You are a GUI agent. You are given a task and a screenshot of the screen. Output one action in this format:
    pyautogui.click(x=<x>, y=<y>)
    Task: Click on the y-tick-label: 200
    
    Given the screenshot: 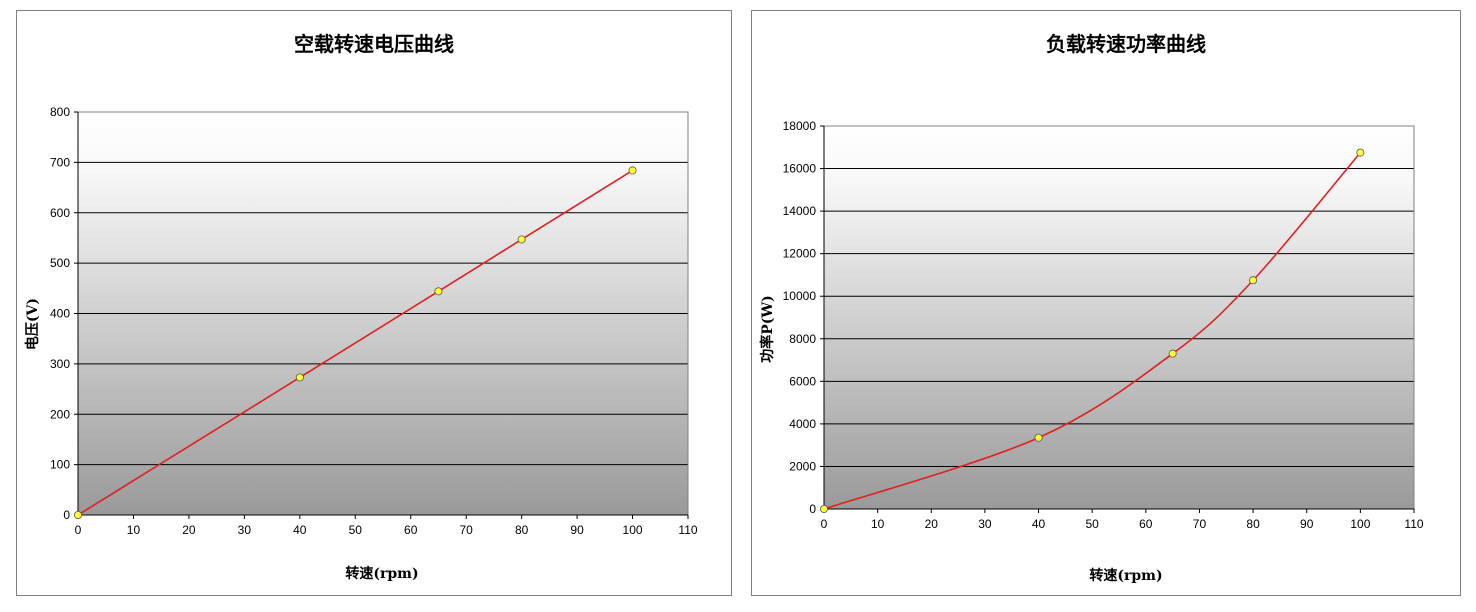 What is the action you would take?
    pyautogui.click(x=60, y=414)
    